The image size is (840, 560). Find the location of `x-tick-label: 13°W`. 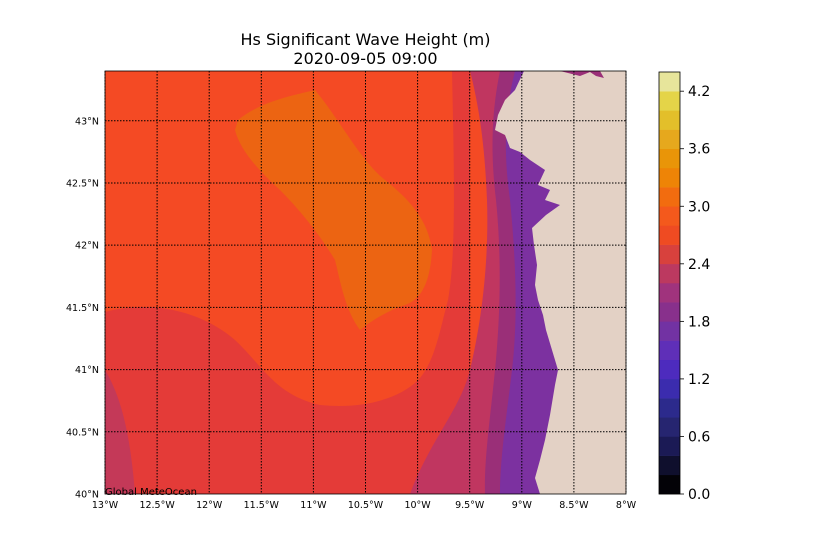

x-tick-label: 13°W is located at coordinates (105, 505).